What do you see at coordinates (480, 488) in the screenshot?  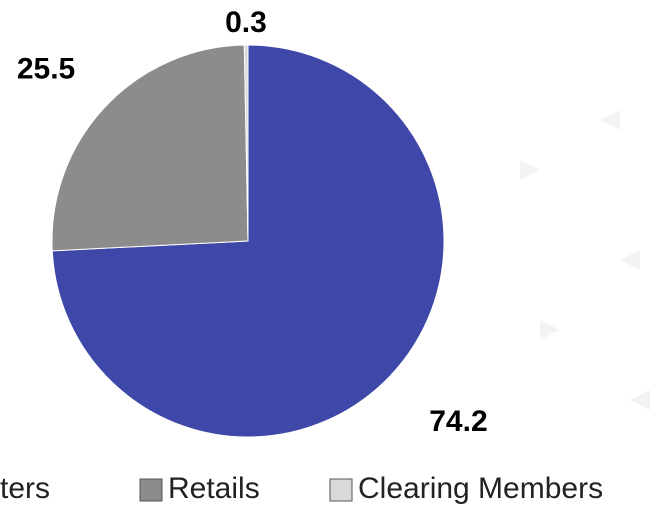 I see `legend-label: Clearing Members` at bounding box center [480, 488].